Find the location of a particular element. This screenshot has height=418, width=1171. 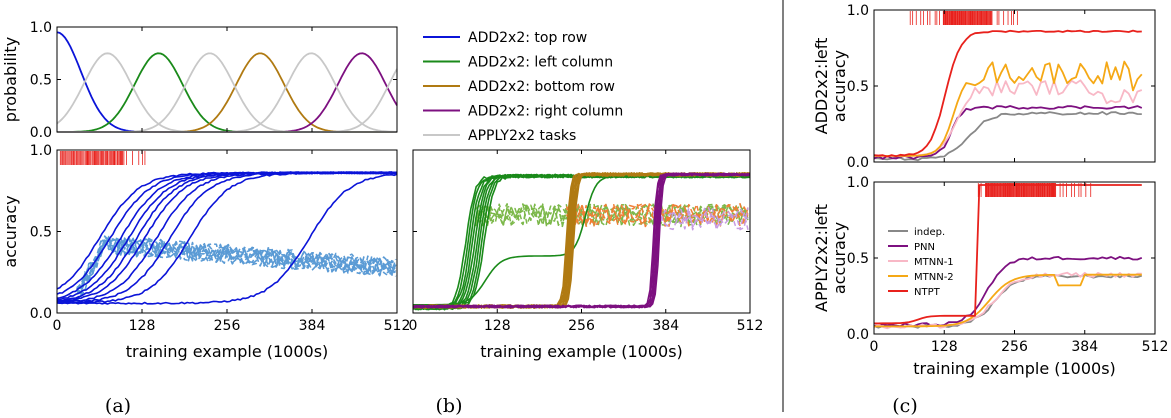

legend-label: ADD2x2: bottom row is located at coordinates (541, 87).